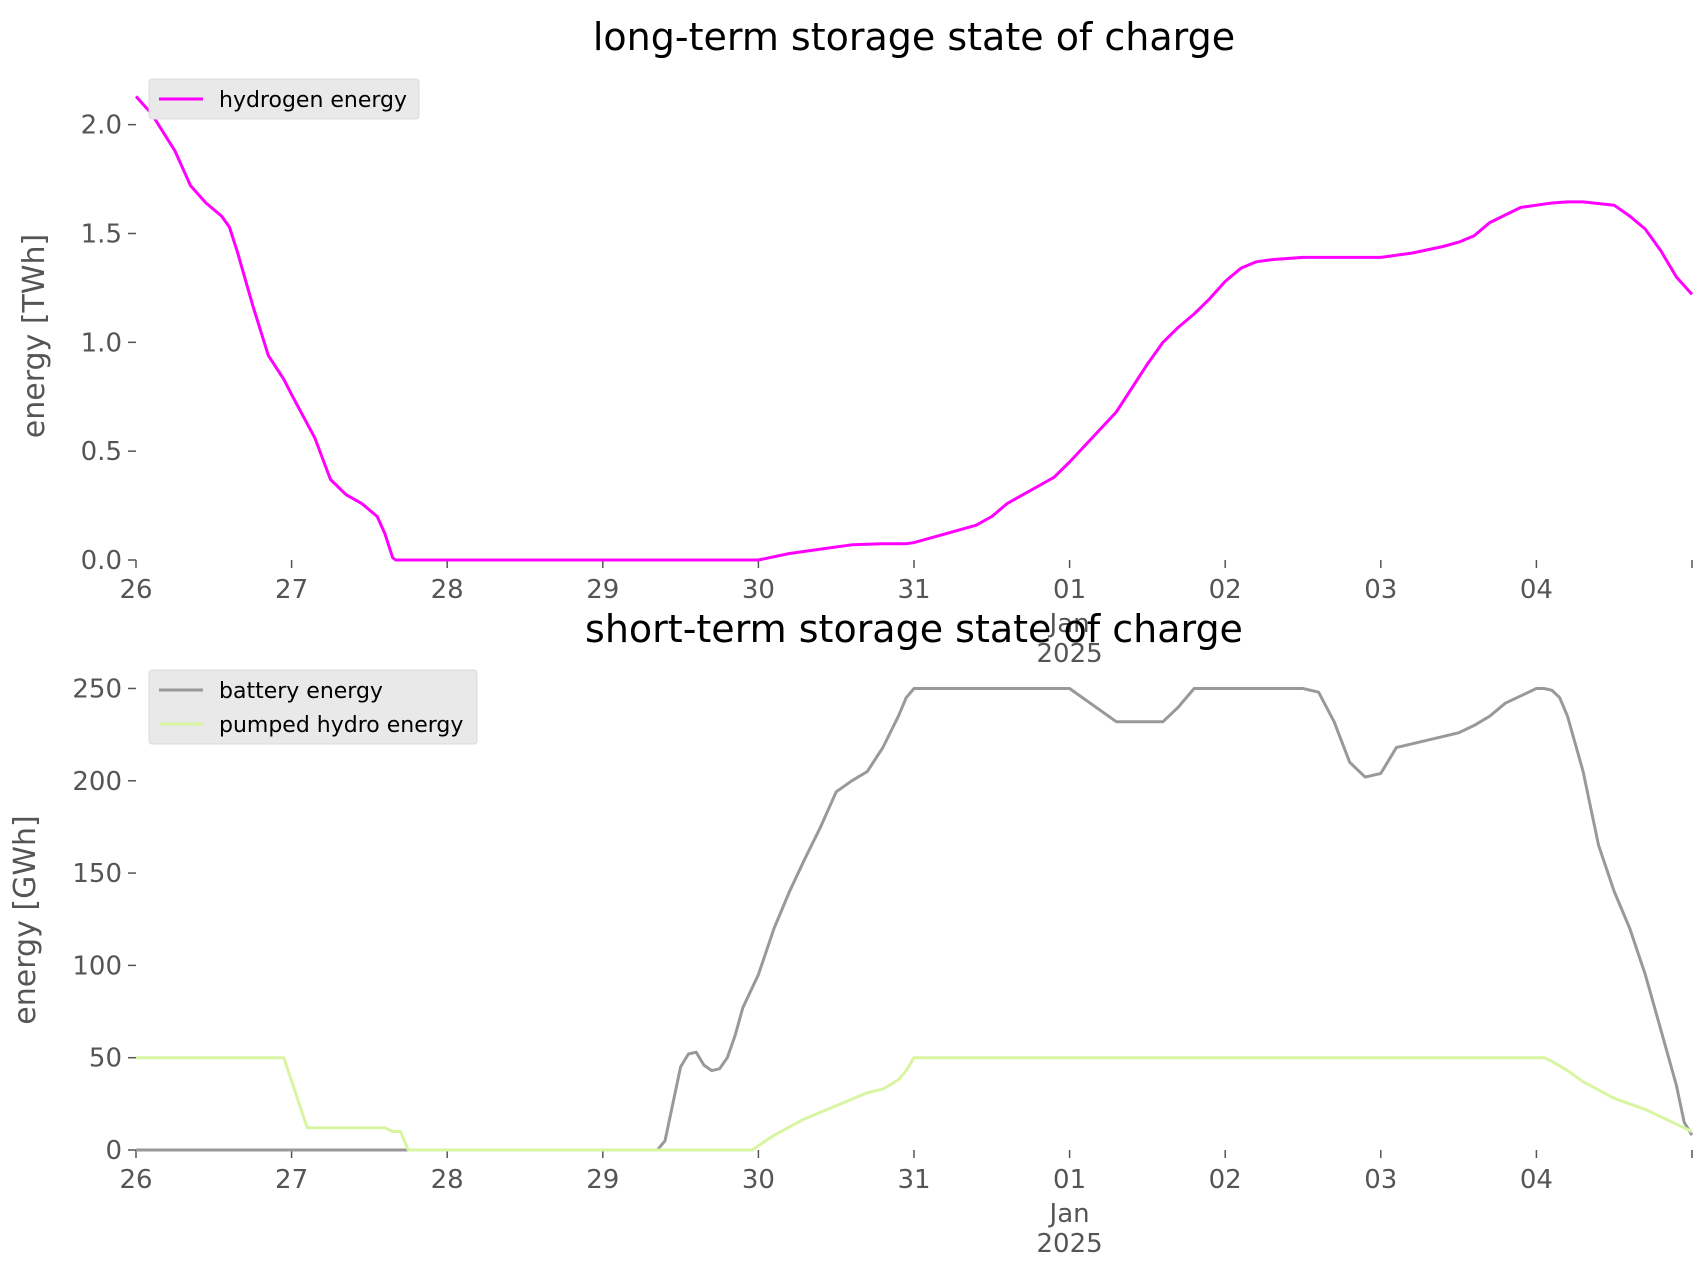 The width and height of the screenshot is (1706, 1277). I want to click on y-tick-label: 1.5, so click(101, 234).